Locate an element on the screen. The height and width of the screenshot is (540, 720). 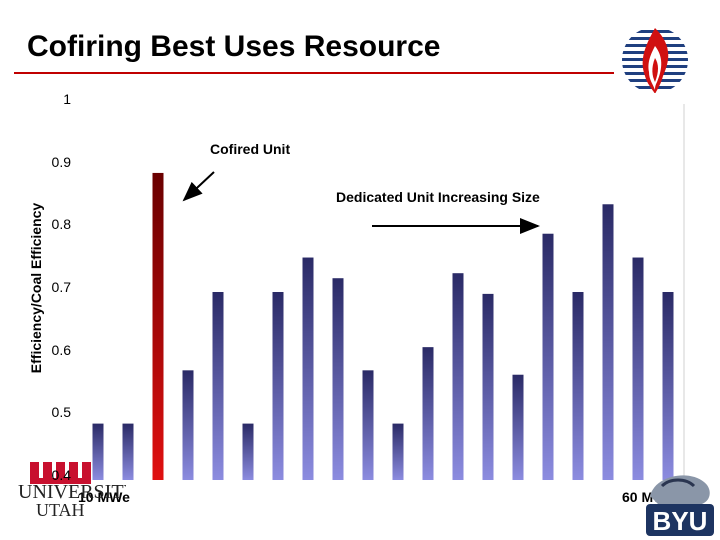
svg-text: UTAH is located at coordinates (60, 510).